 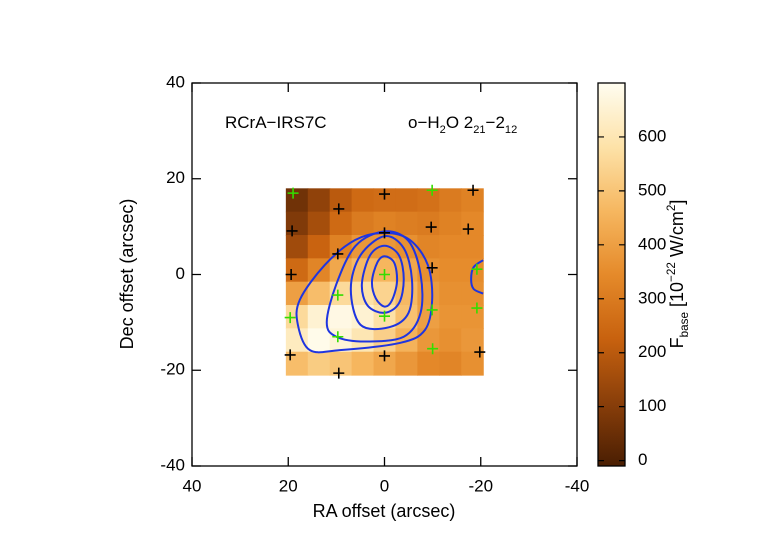 I want to click on y-tick-label: 40, so click(x=175, y=81).